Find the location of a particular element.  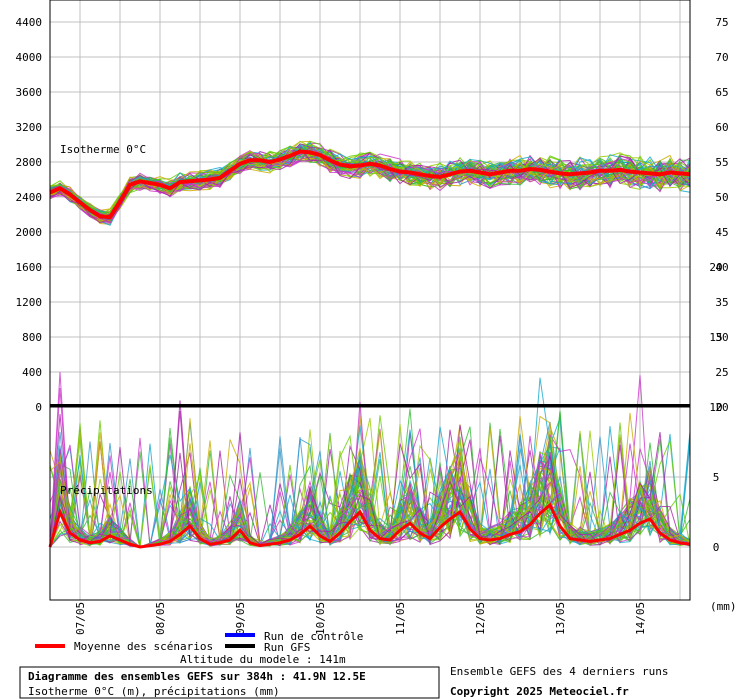

y-tick-label-left: 0 is located at coordinates (38, 407).